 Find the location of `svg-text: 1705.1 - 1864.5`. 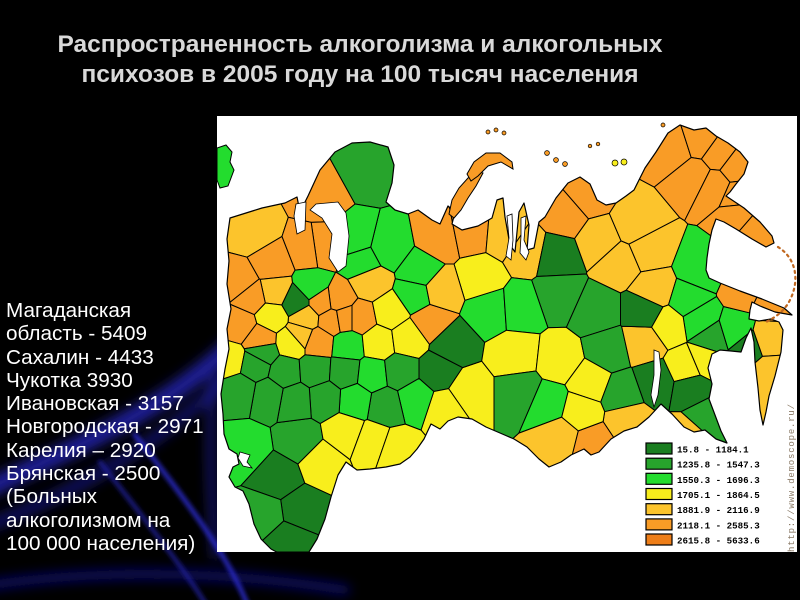

svg-text: 1705.1 - 1864.5 is located at coordinates (718, 495).